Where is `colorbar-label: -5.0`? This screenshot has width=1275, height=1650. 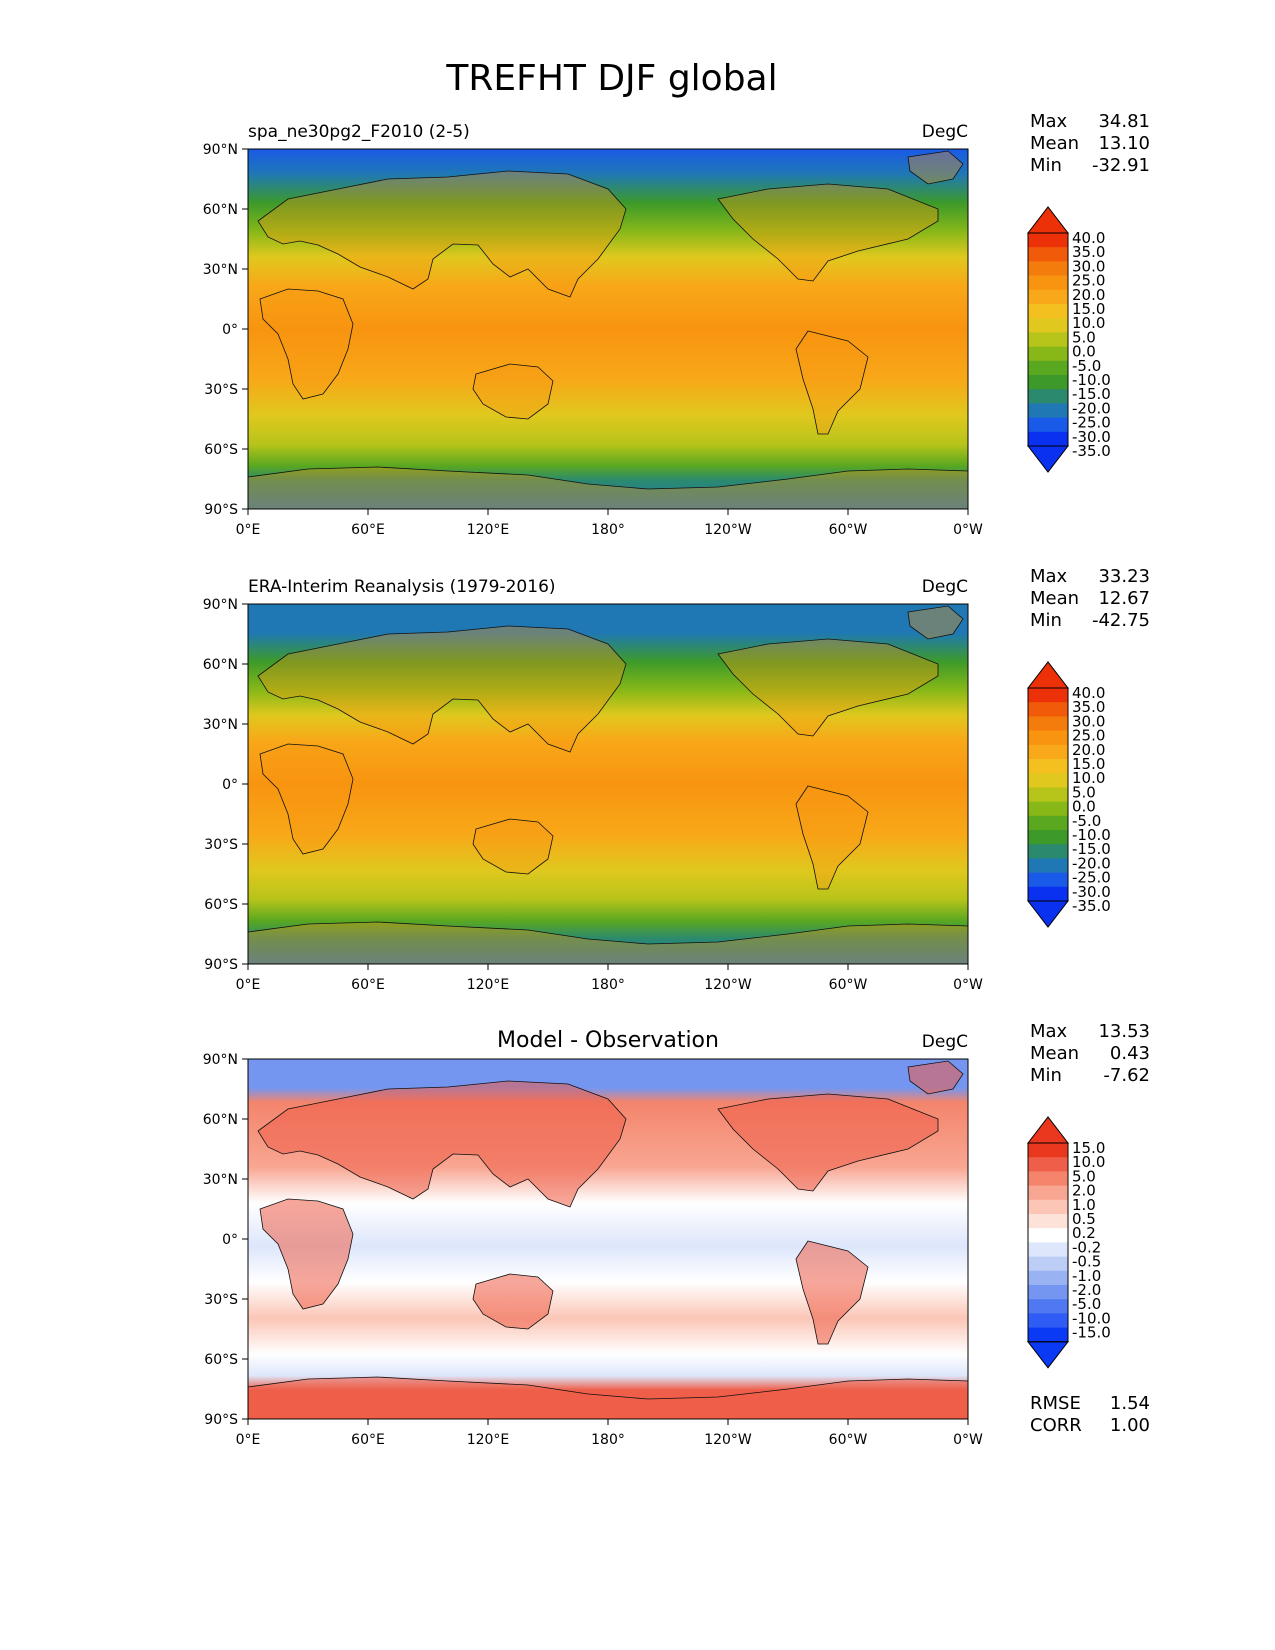 colorbar-label: -5.0 is located at coordinates (1086, 821).